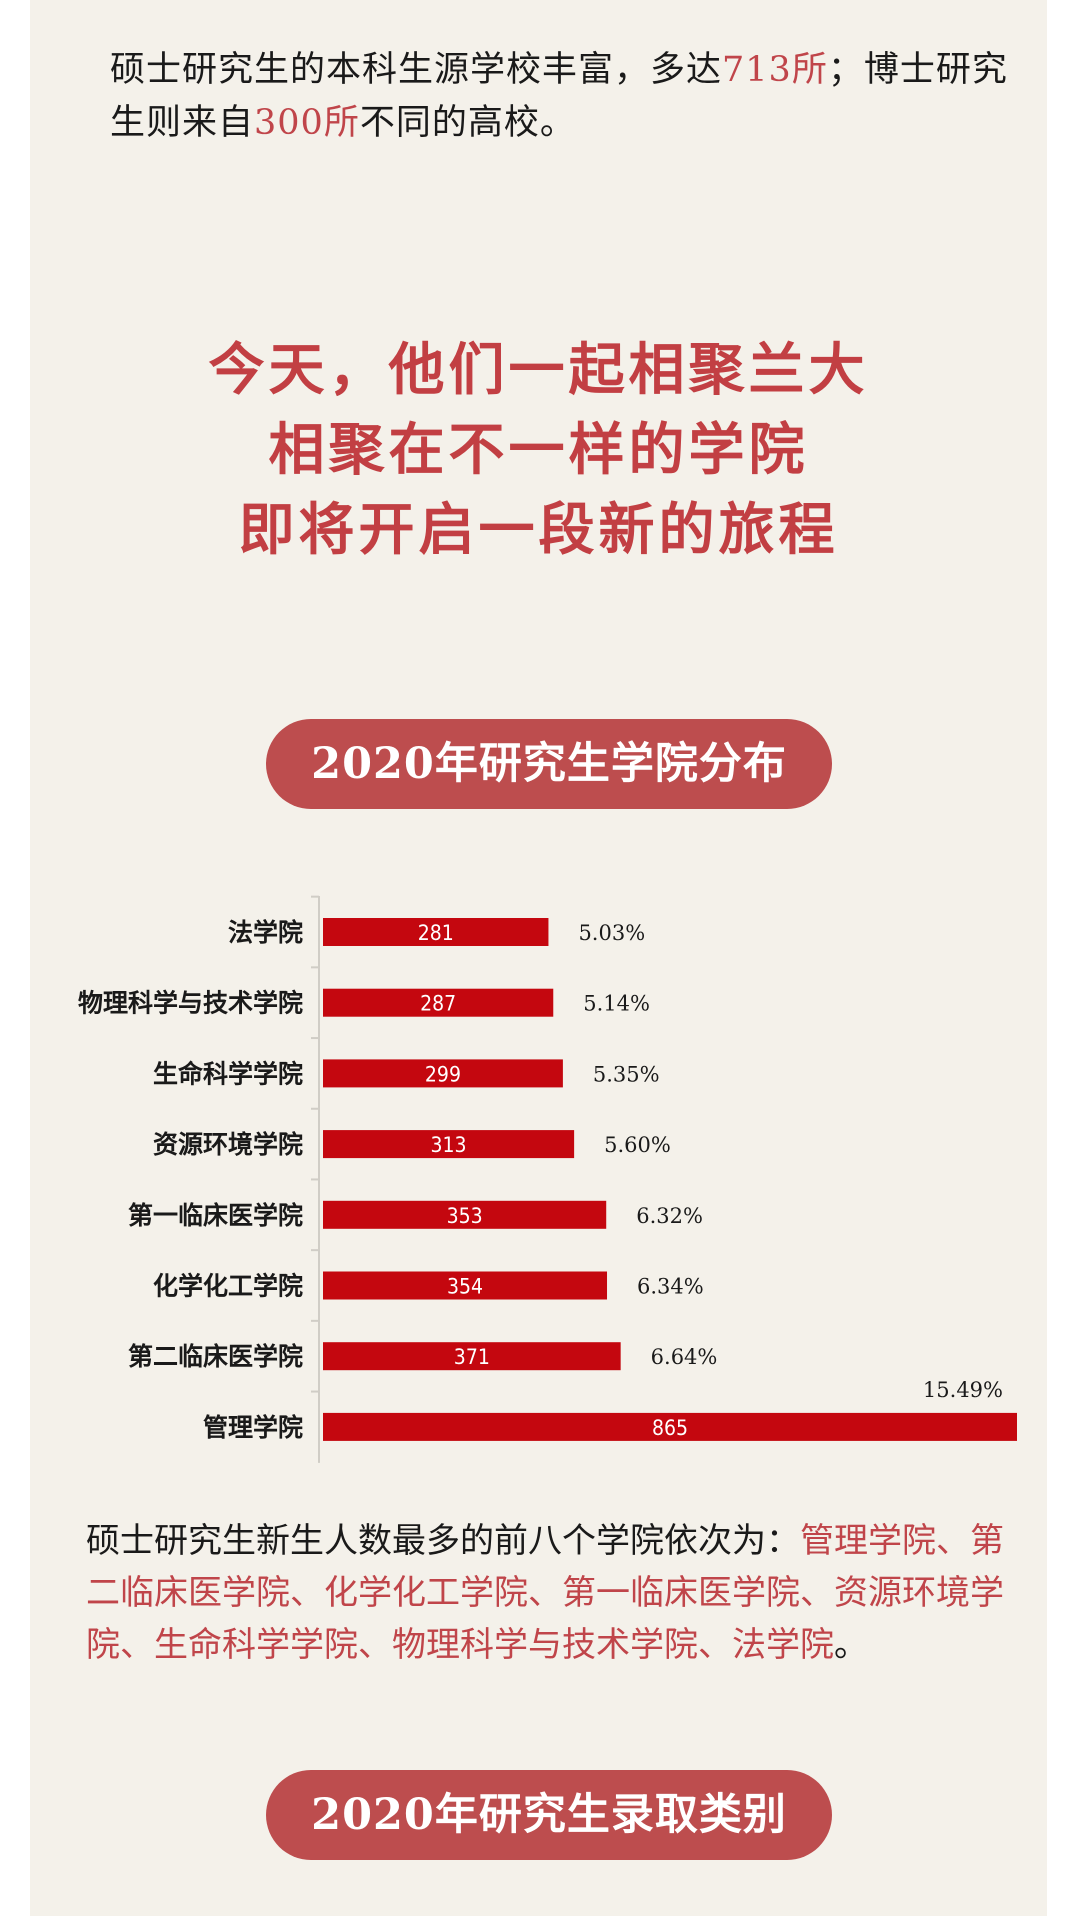  I want to click on bar-value-label: 313, so click(449, 1145).